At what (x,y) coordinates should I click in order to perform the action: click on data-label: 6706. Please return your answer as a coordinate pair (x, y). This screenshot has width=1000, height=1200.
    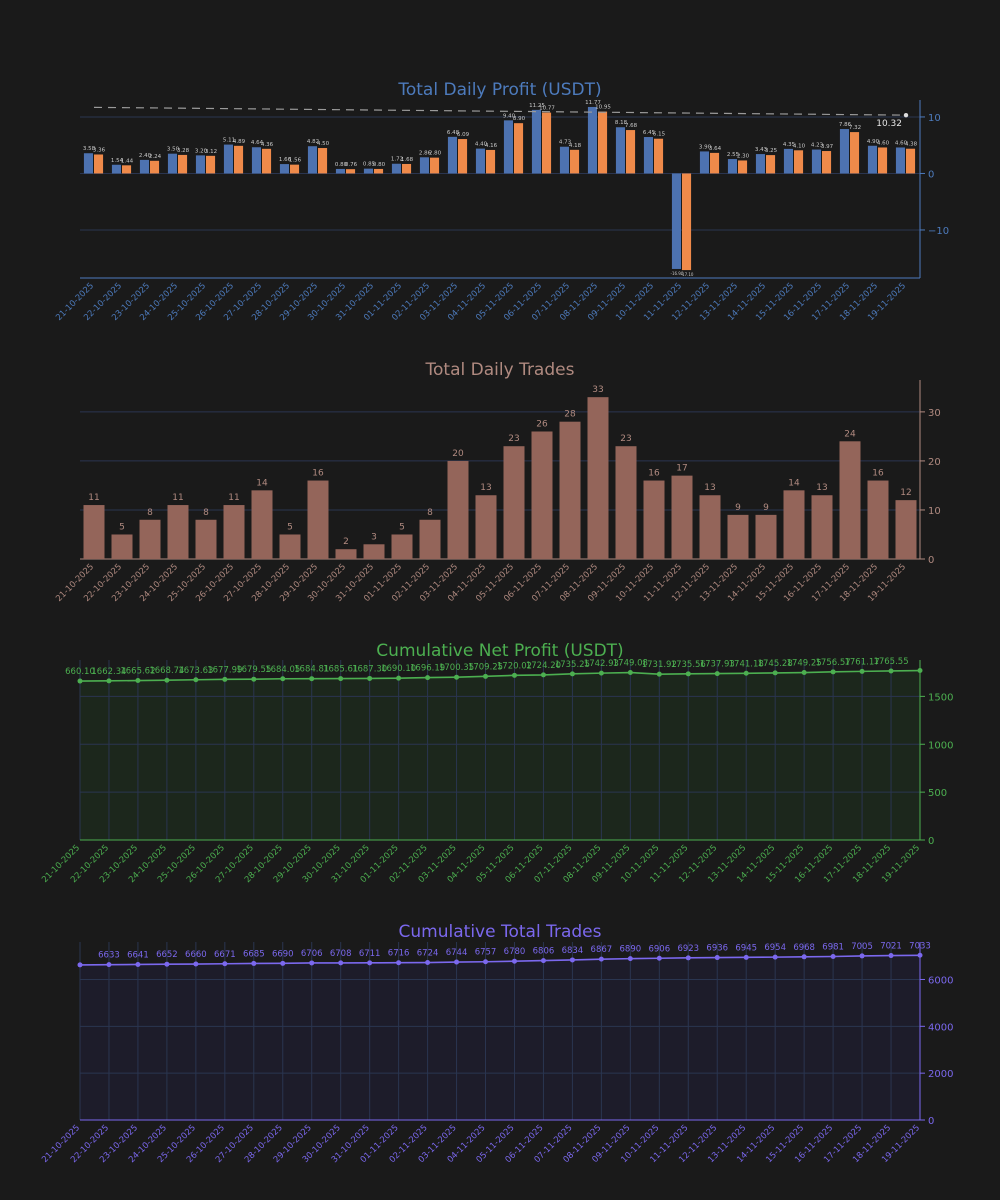
    Looking at the image, I should click on (312, 954).